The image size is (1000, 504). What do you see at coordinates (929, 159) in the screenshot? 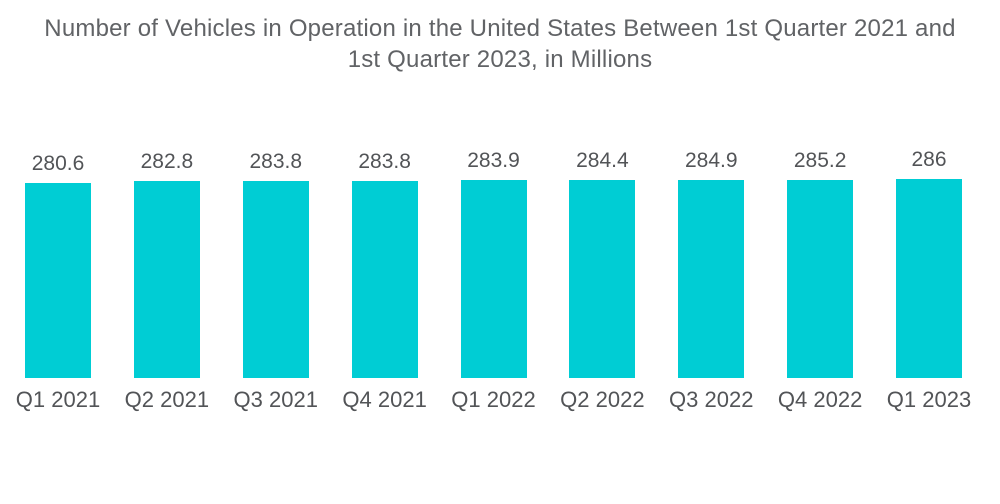
I see `bar-value-label: 286` at bounding box center [929, 159].